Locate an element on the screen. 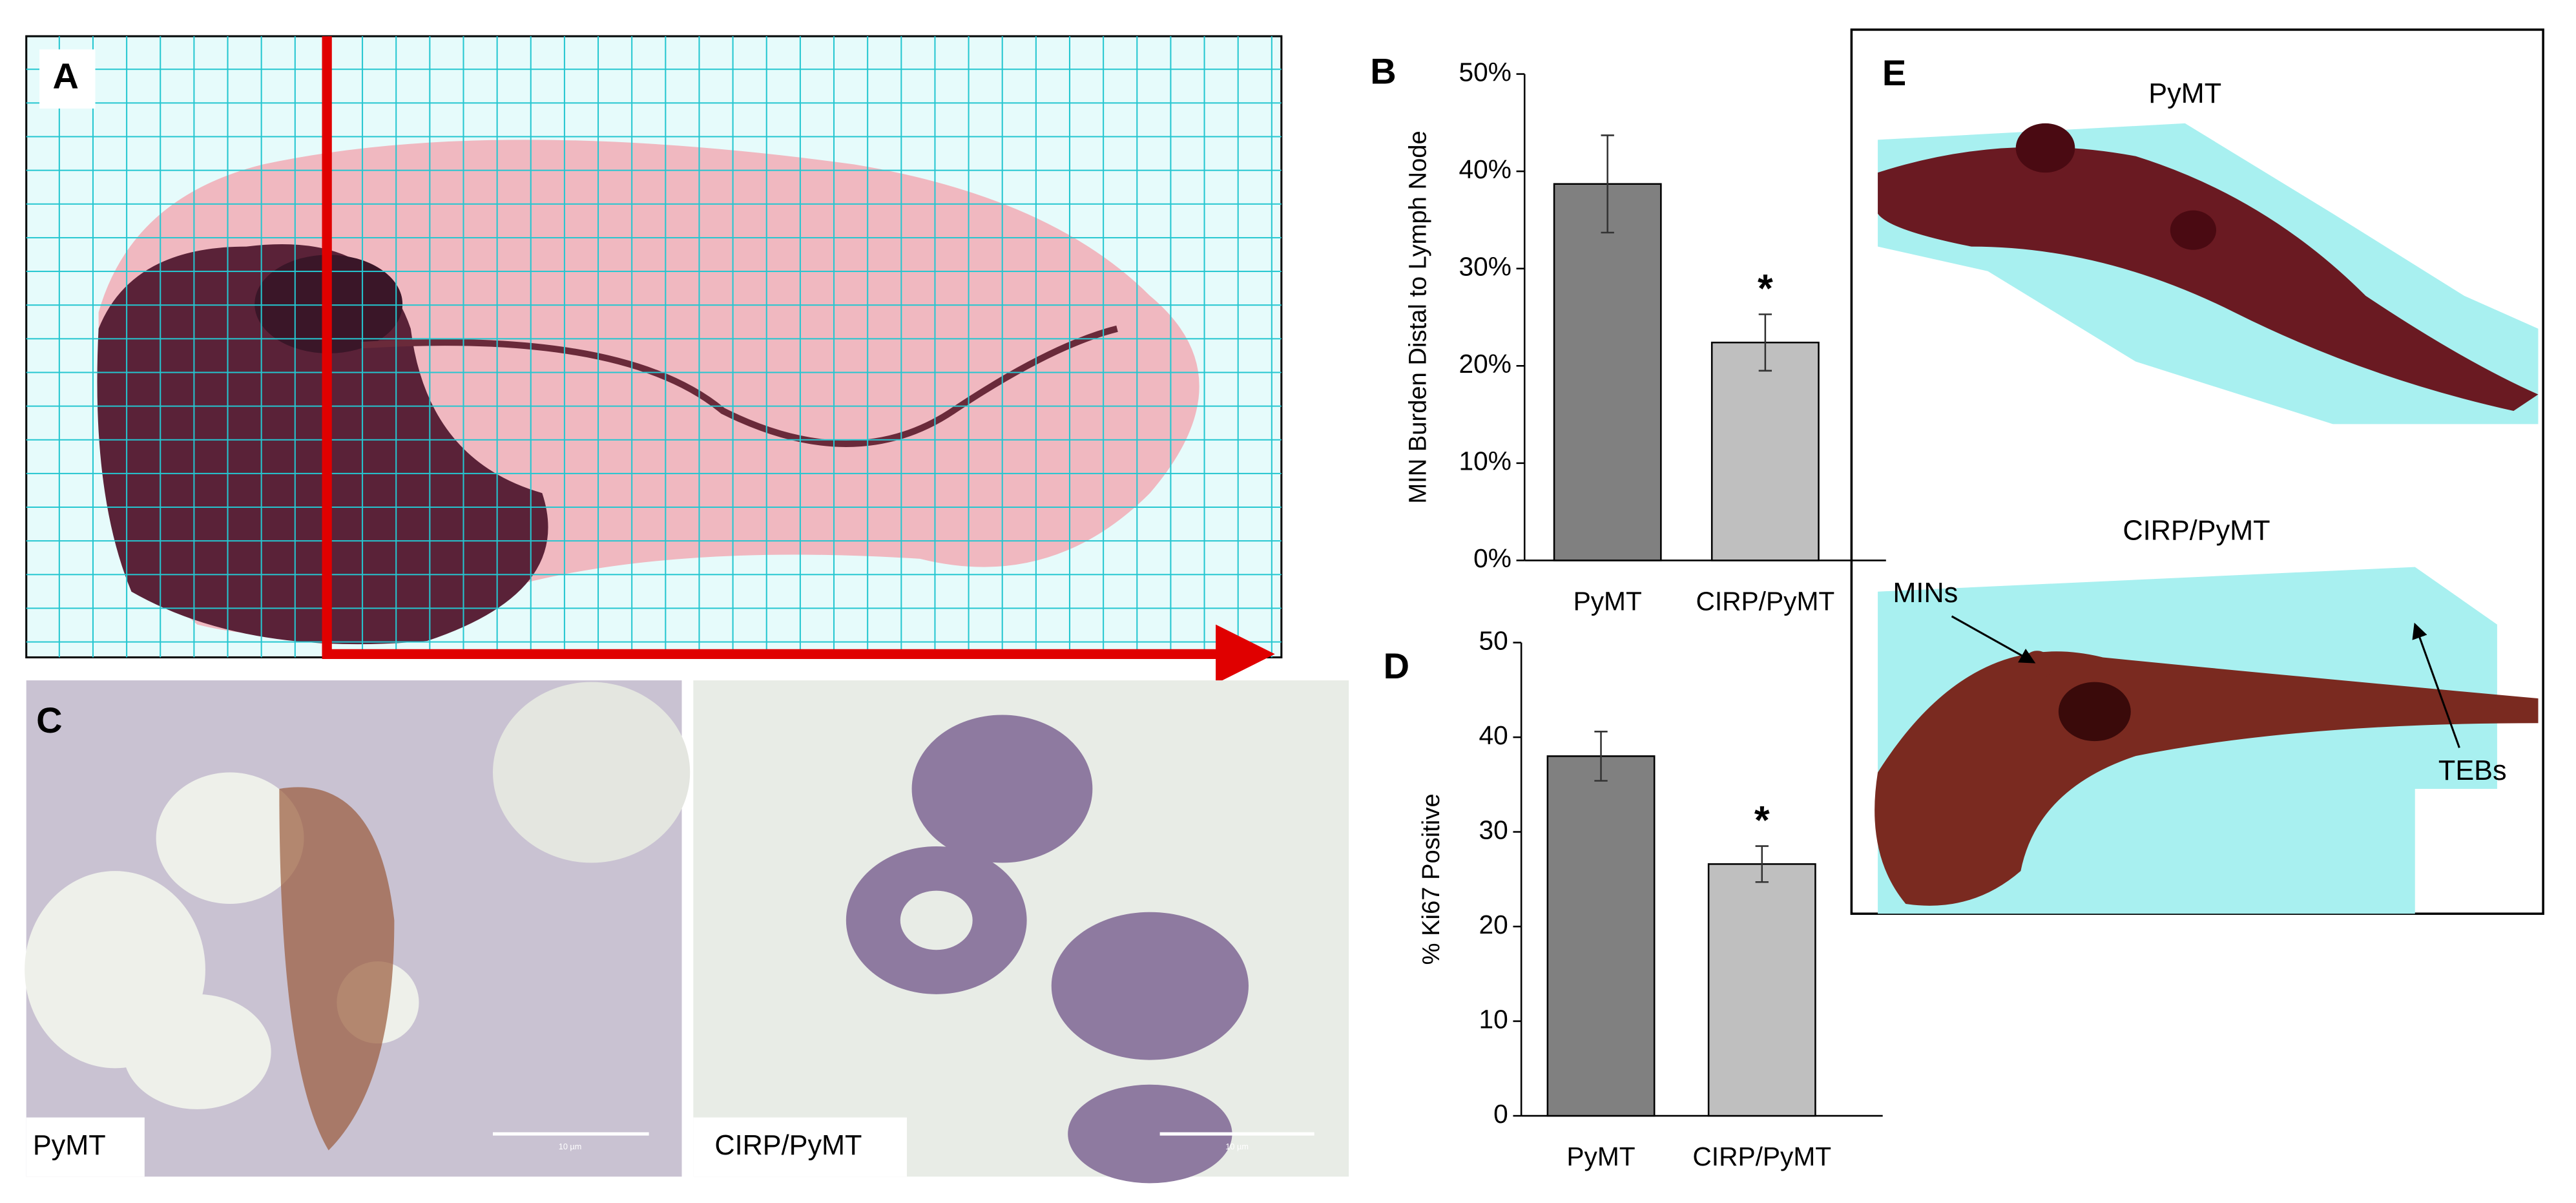 The width and height of the screenshot is (2576, 1203). y-tick-label: 50 is located at coordinates (1493, 640).